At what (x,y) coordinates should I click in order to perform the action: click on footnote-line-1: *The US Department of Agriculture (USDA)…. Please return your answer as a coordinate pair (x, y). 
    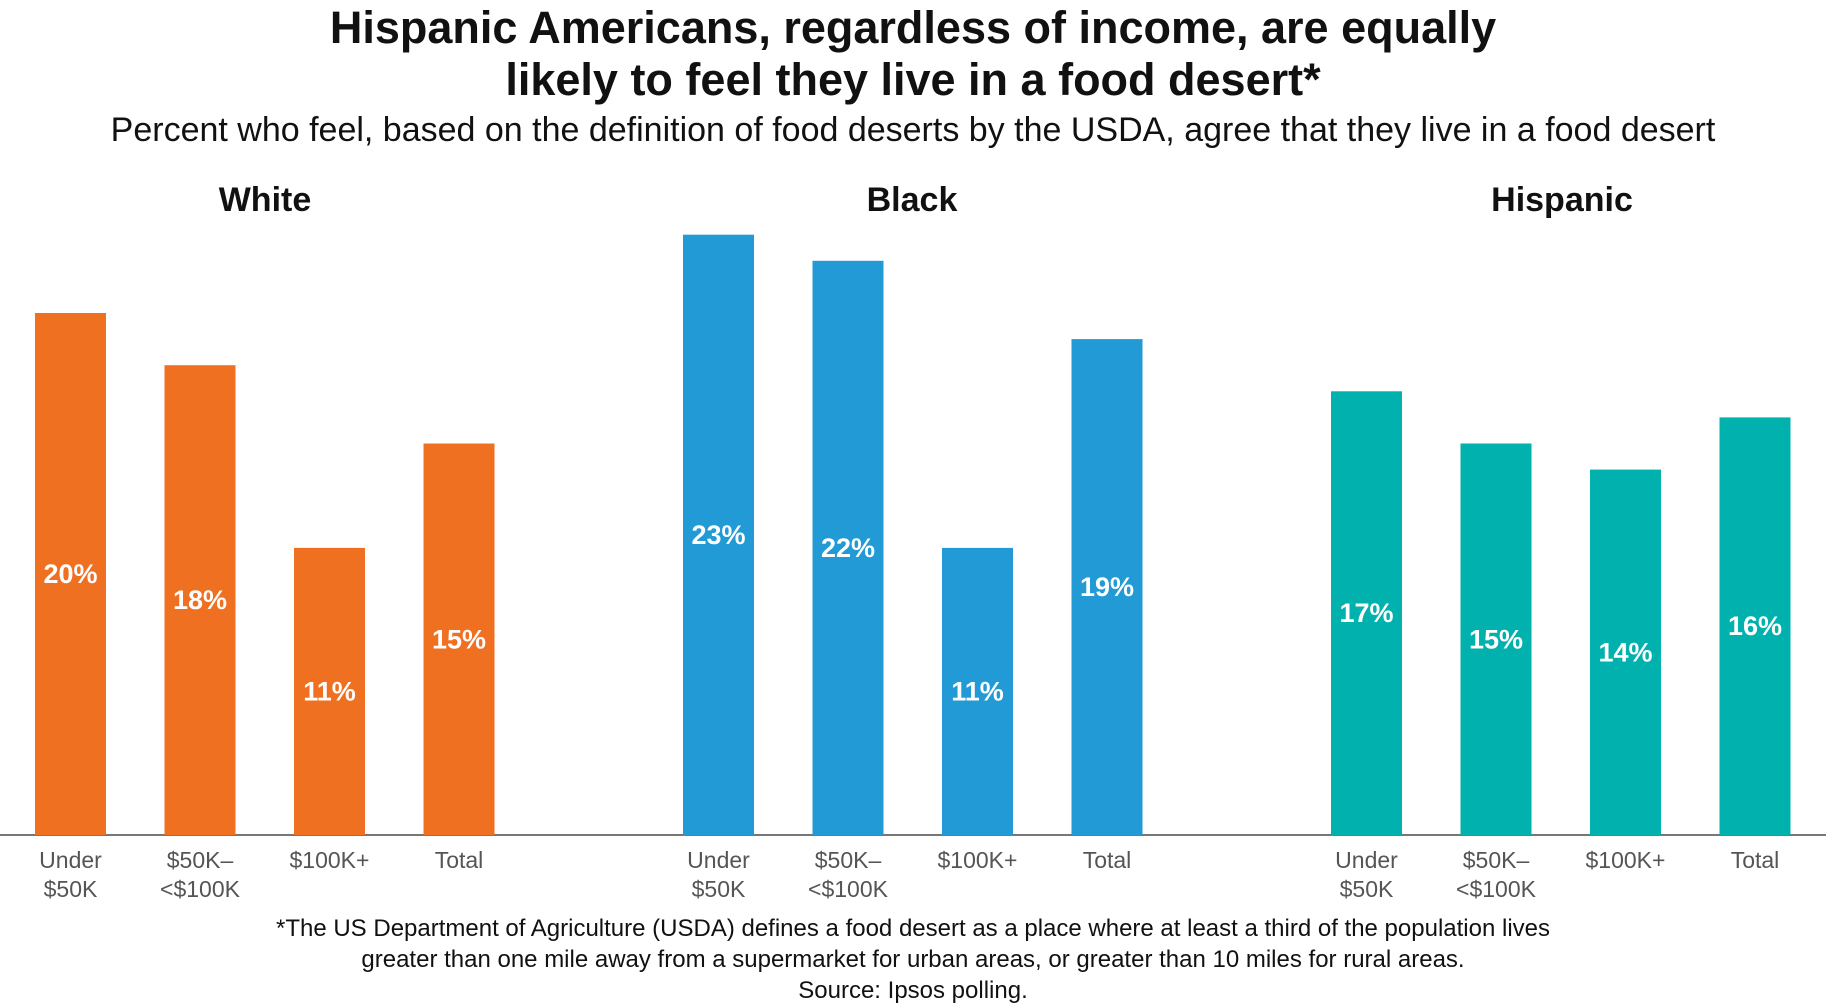
    Looking at the image, I should click on (912, 928).